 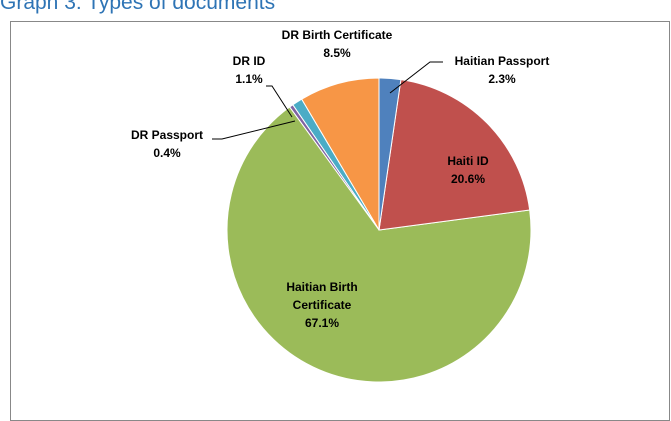 I want to click on value-label: 1.1%, so click(x=249, y=79).